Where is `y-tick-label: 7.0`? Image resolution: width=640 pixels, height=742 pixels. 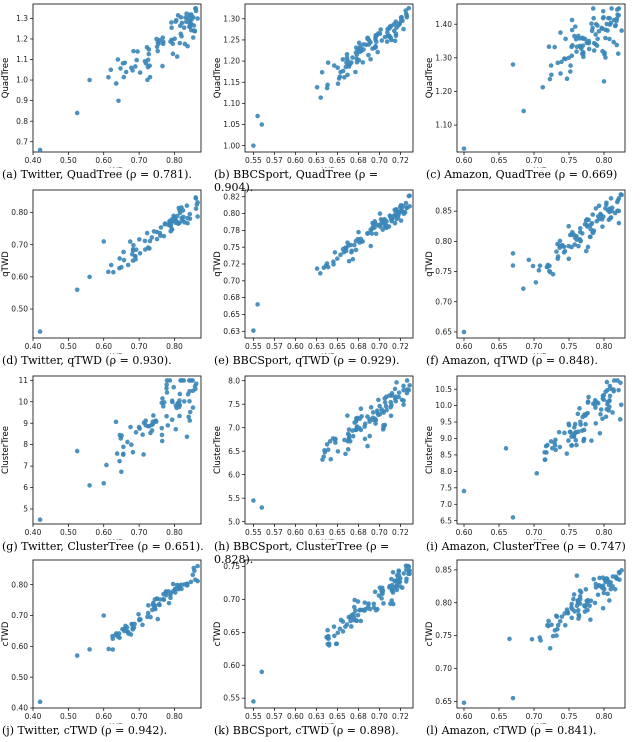 y-tick-label: 7.0 is located at coordinates (234, 427).